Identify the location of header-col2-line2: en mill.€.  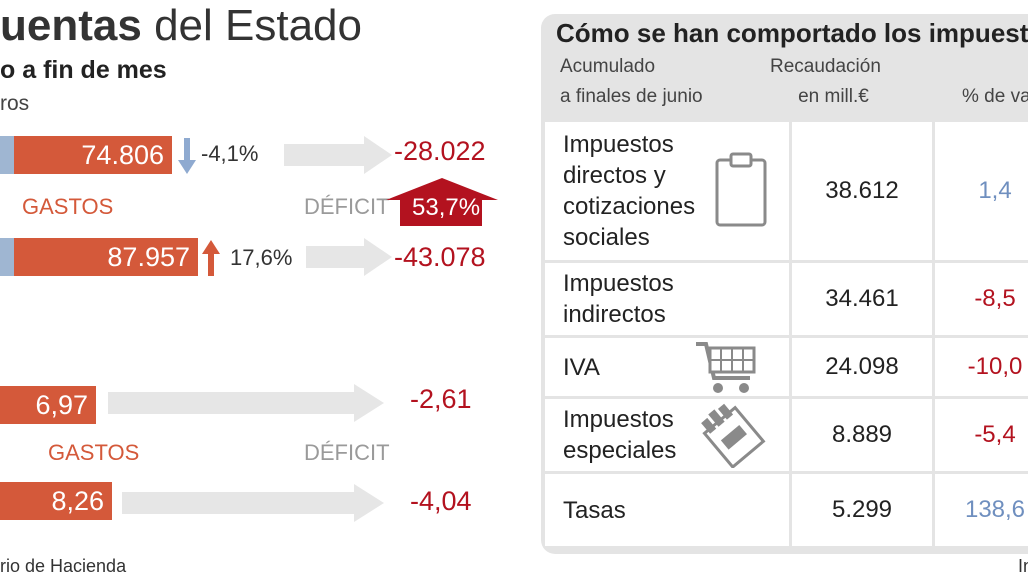
(833, 96).